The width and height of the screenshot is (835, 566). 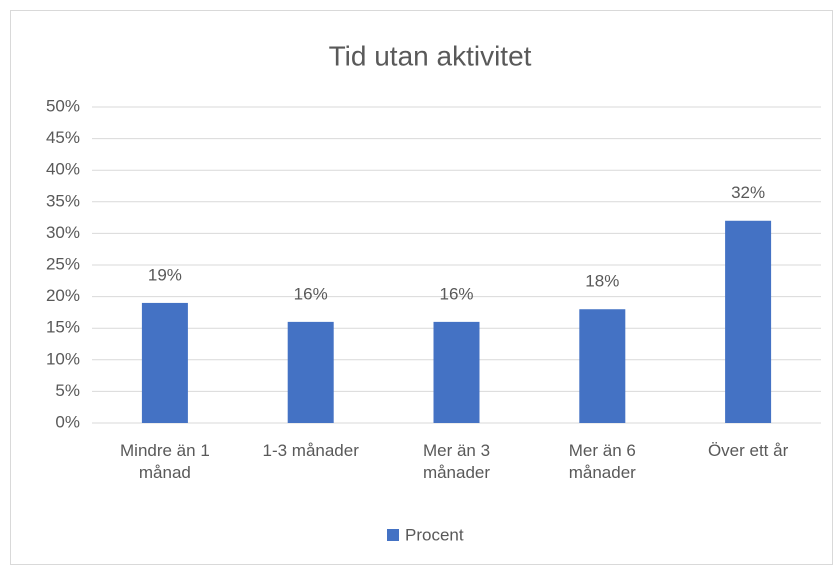 What do you see at coordinates (63, 263) in the screenshot?
I see `y-tick-label: 25%` at bounding box center [63, 263].